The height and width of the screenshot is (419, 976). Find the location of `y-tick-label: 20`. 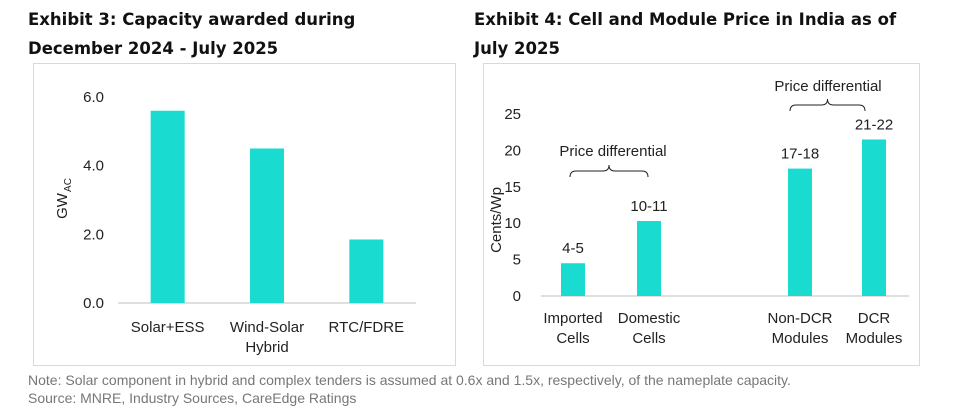

y-tick-label: 20 is located at coordinates (512, 150).